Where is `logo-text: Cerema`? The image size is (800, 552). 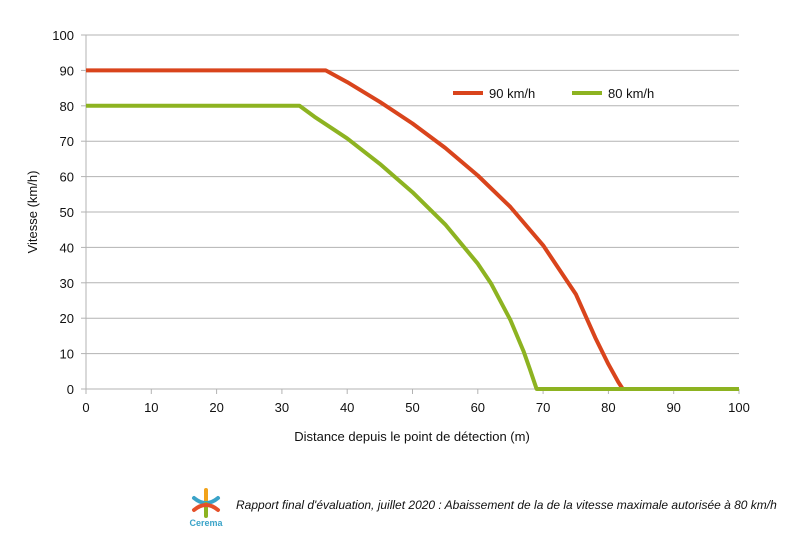 logo-text: Cerema is located at coordinates (206, 523).